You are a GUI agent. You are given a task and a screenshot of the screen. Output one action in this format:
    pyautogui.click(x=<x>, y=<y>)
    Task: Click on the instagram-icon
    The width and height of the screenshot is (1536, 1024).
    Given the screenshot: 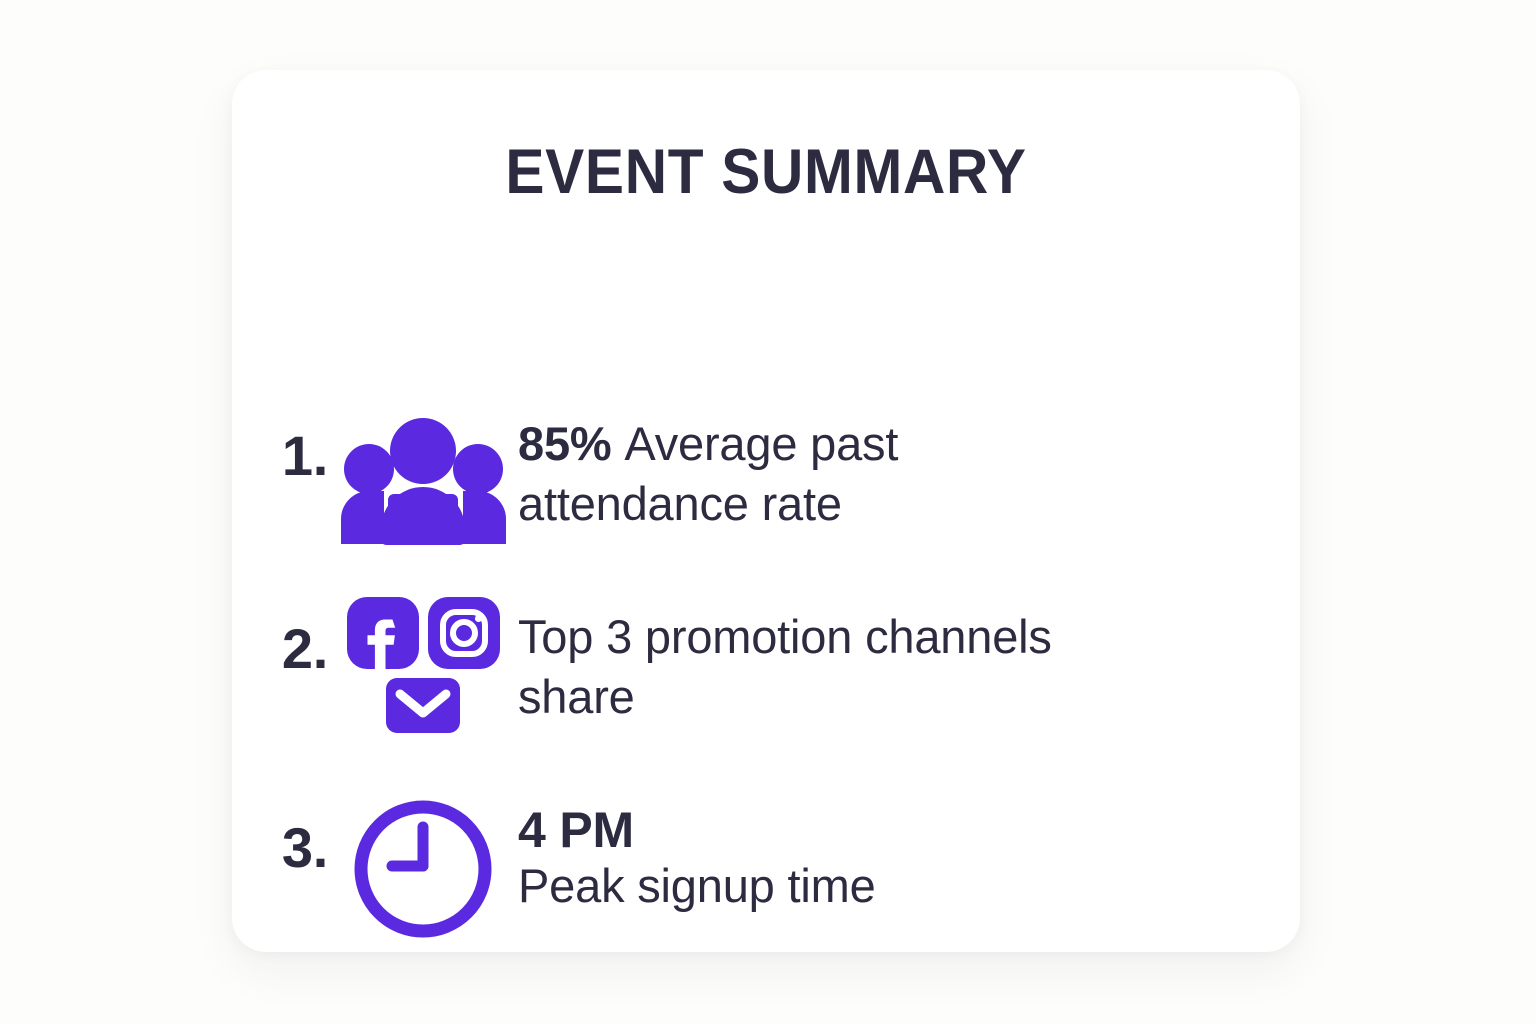 What is the action you would take?
    pyautogui.click(x=463, y=633)
    